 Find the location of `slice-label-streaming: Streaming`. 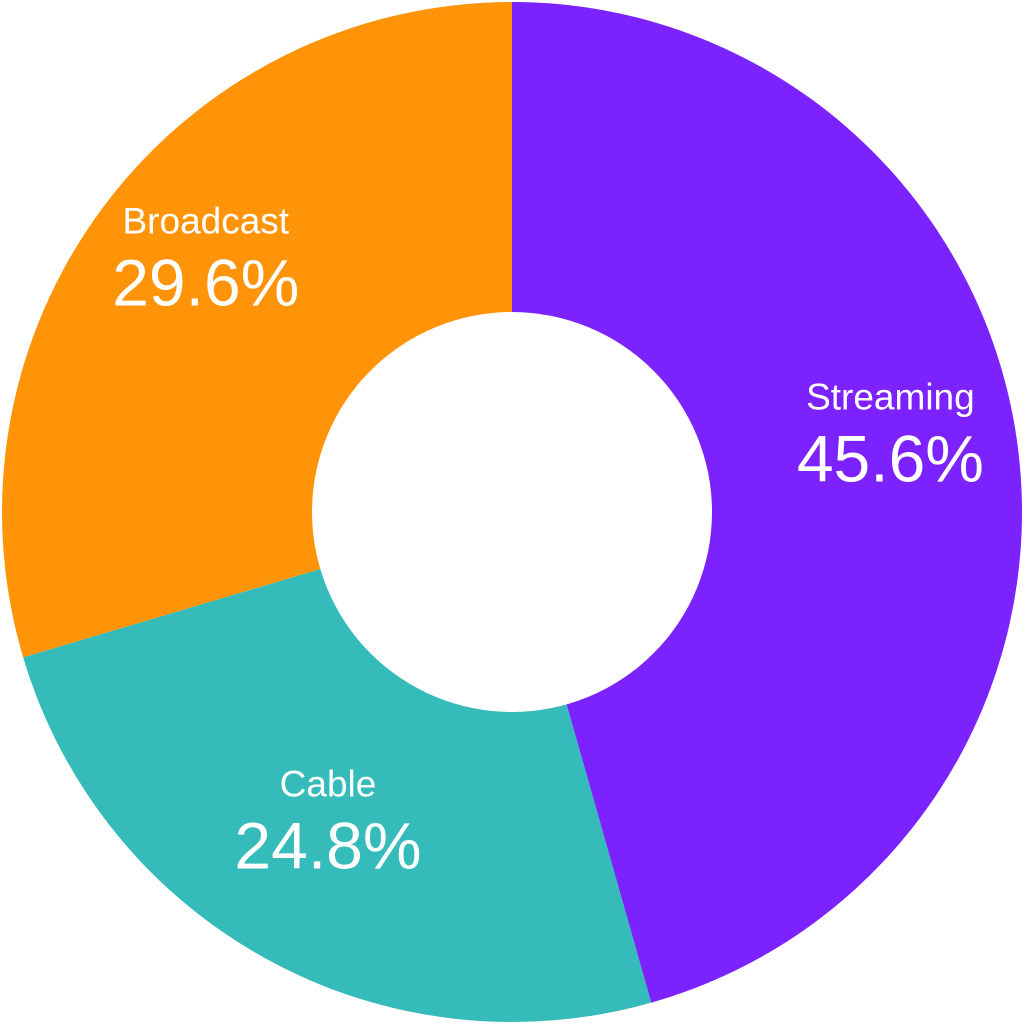

slice-label-streaming: Streaming is located at coordinates (890, 396).